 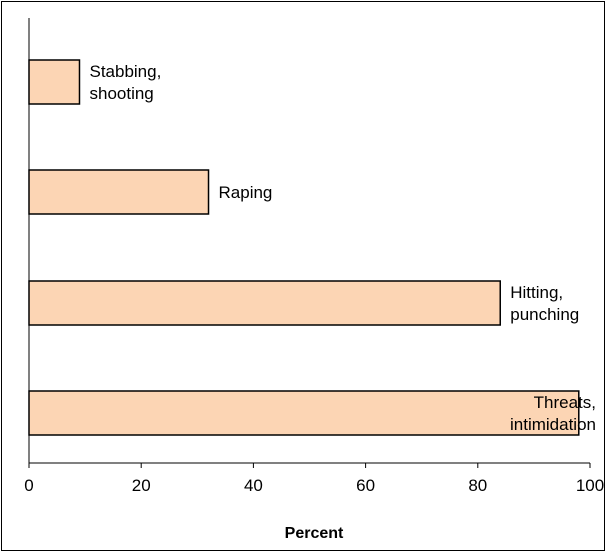 I want to click on x-tick-label: 60, so click(x=365, y=485).